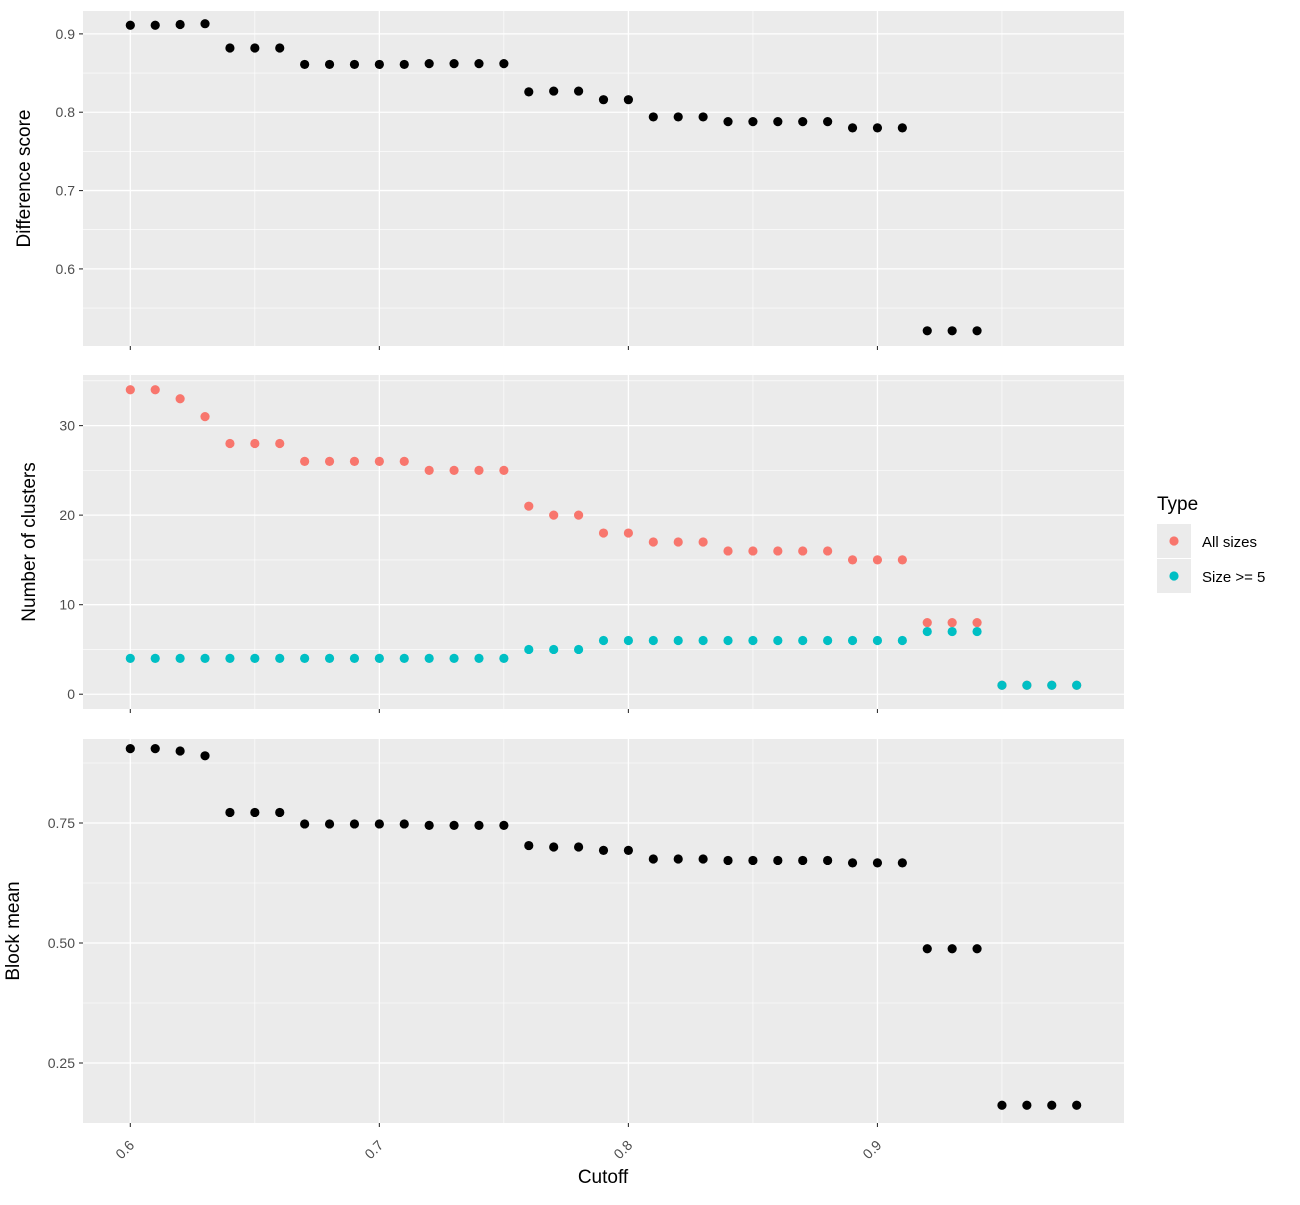  What do you see at coordinates (871, 1149) in the screenshot?
I see `x-tick-label: 0.9` at bounding box center [871, 1149].